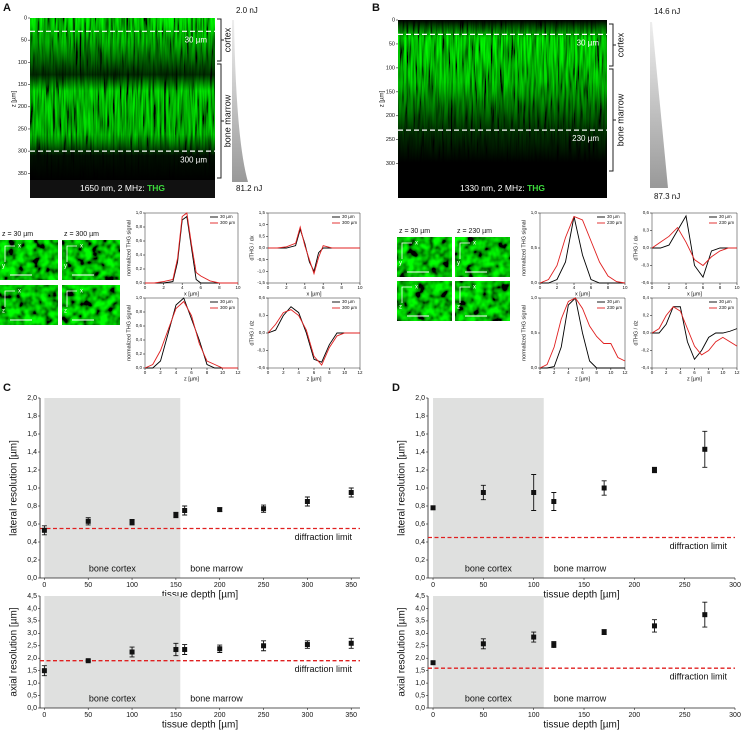  I want to click on thumb-axis: y, so click(3, 267).